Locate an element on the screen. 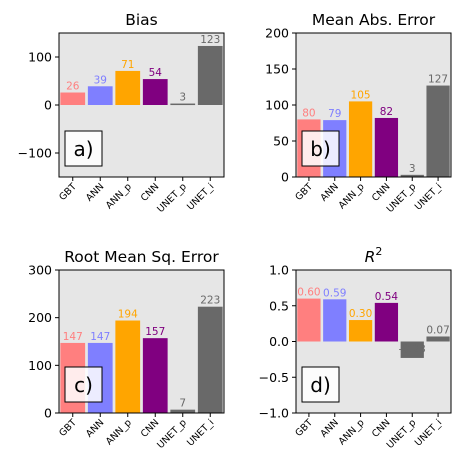  data-label: -0.23 is located at coordinates (412, 350).